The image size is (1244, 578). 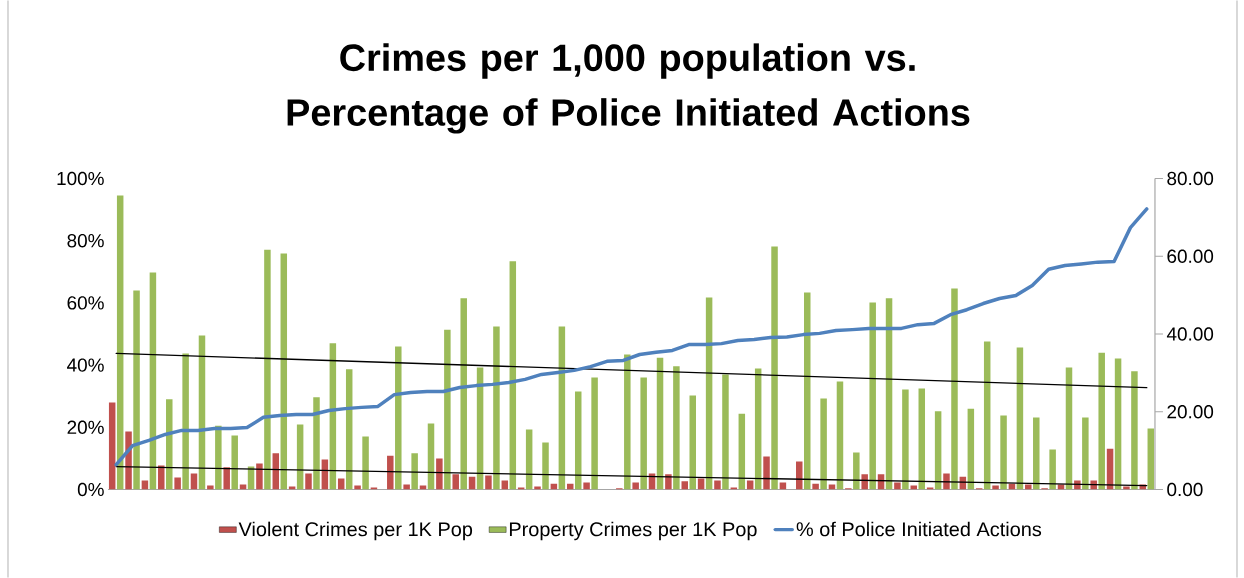 I want to click on y-tick-label: 80%, so click(x=85, y=240).